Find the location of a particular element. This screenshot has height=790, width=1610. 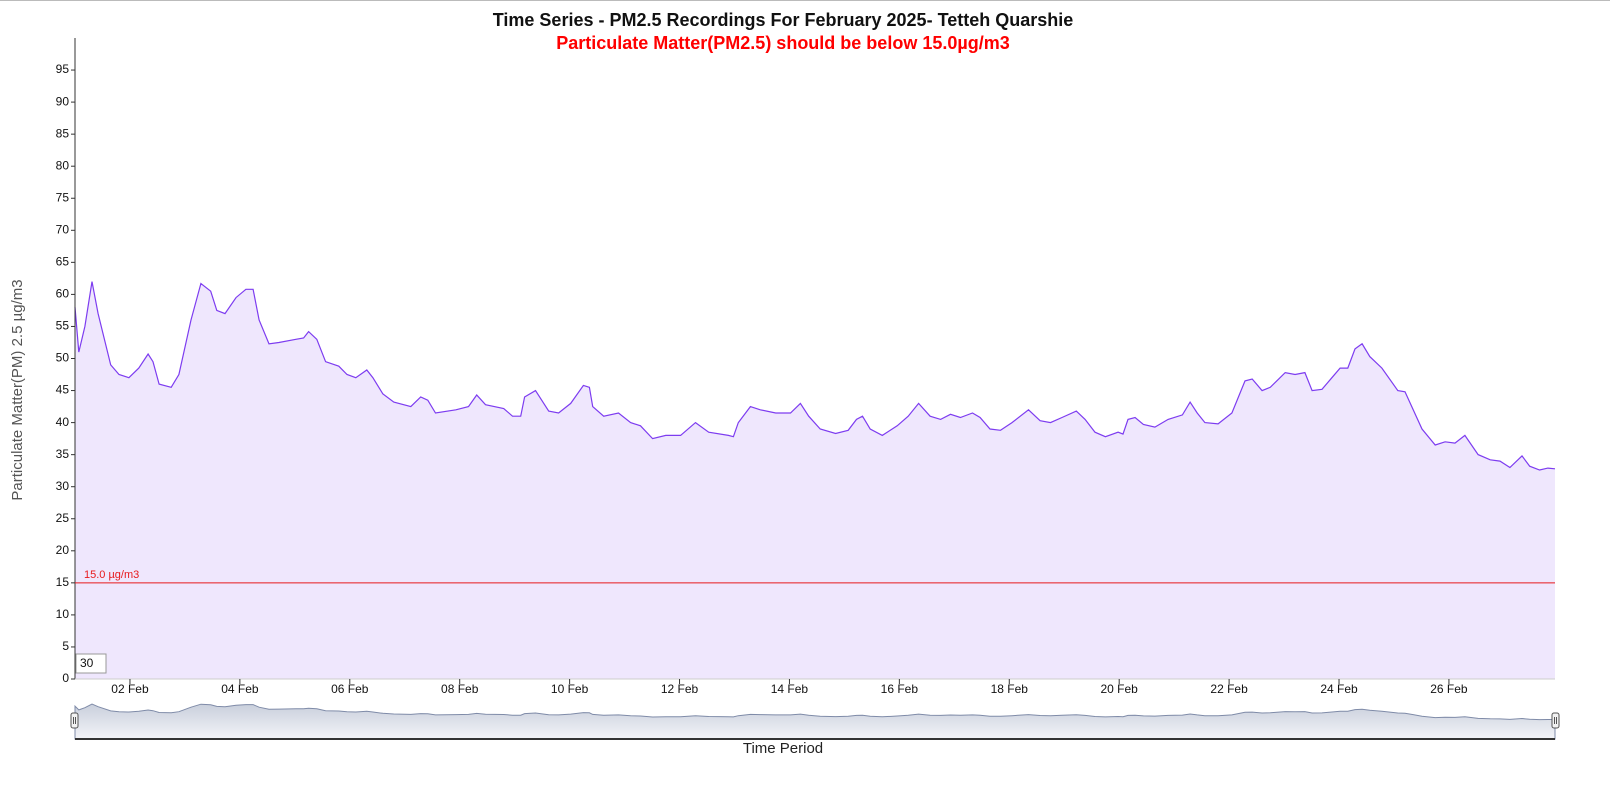

x-tick-label: 22 Feb is located at coordinates (1229, 689).